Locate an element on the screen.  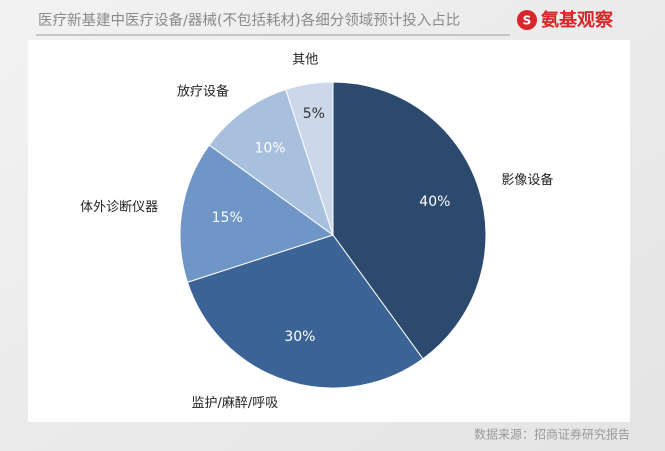
category-label: 影像设备 is located at coordinates (527, 180).